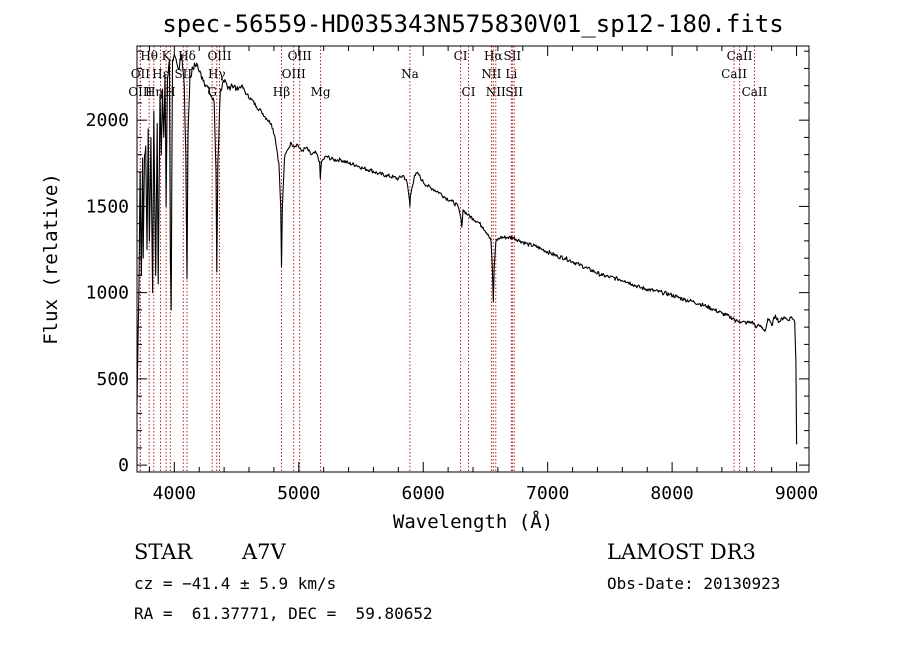 The image size is (900, 649). I want to click on y-tick-label-3: 1500, so click(107, 206).